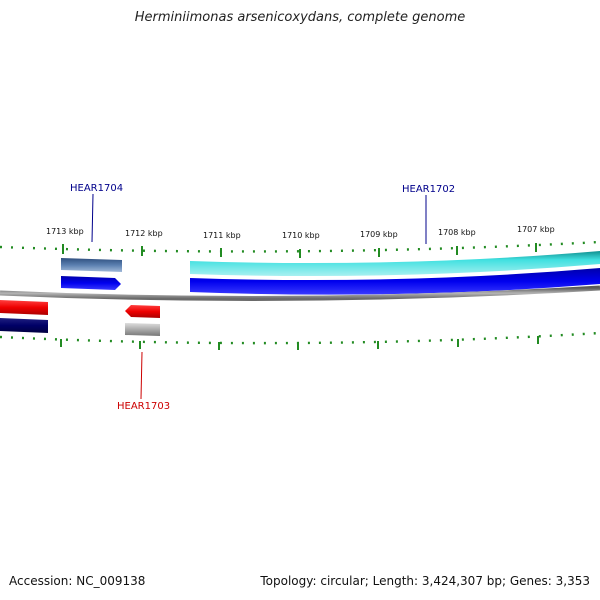 Image resolution: width=600 pixels, height=600 pixels. I want to click on scale-label-1709: 1709 kbp, so click(379, 234).